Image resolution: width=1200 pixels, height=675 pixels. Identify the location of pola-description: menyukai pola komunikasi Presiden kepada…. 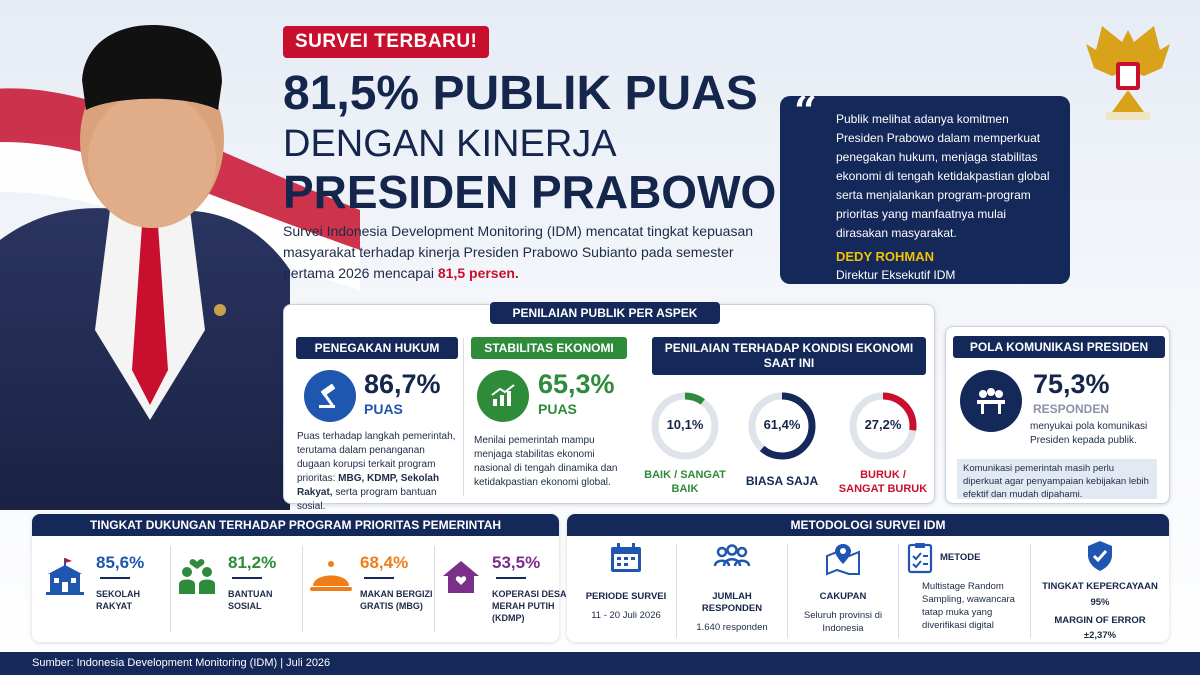
(1089, 433).